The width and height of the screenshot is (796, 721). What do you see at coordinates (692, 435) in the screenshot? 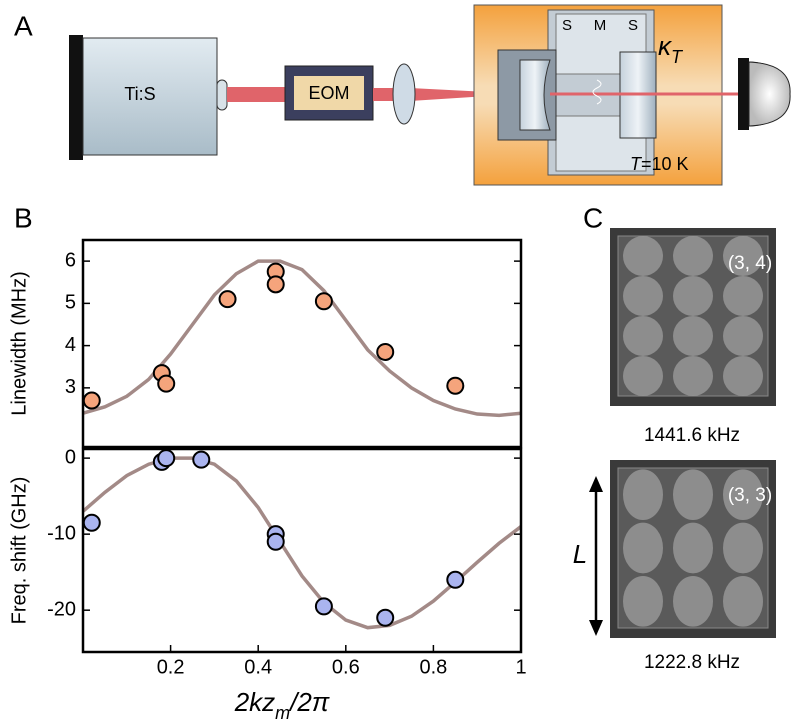
I see `frequency-label: 1441.6 kHz` at bounding box center [692, 435].